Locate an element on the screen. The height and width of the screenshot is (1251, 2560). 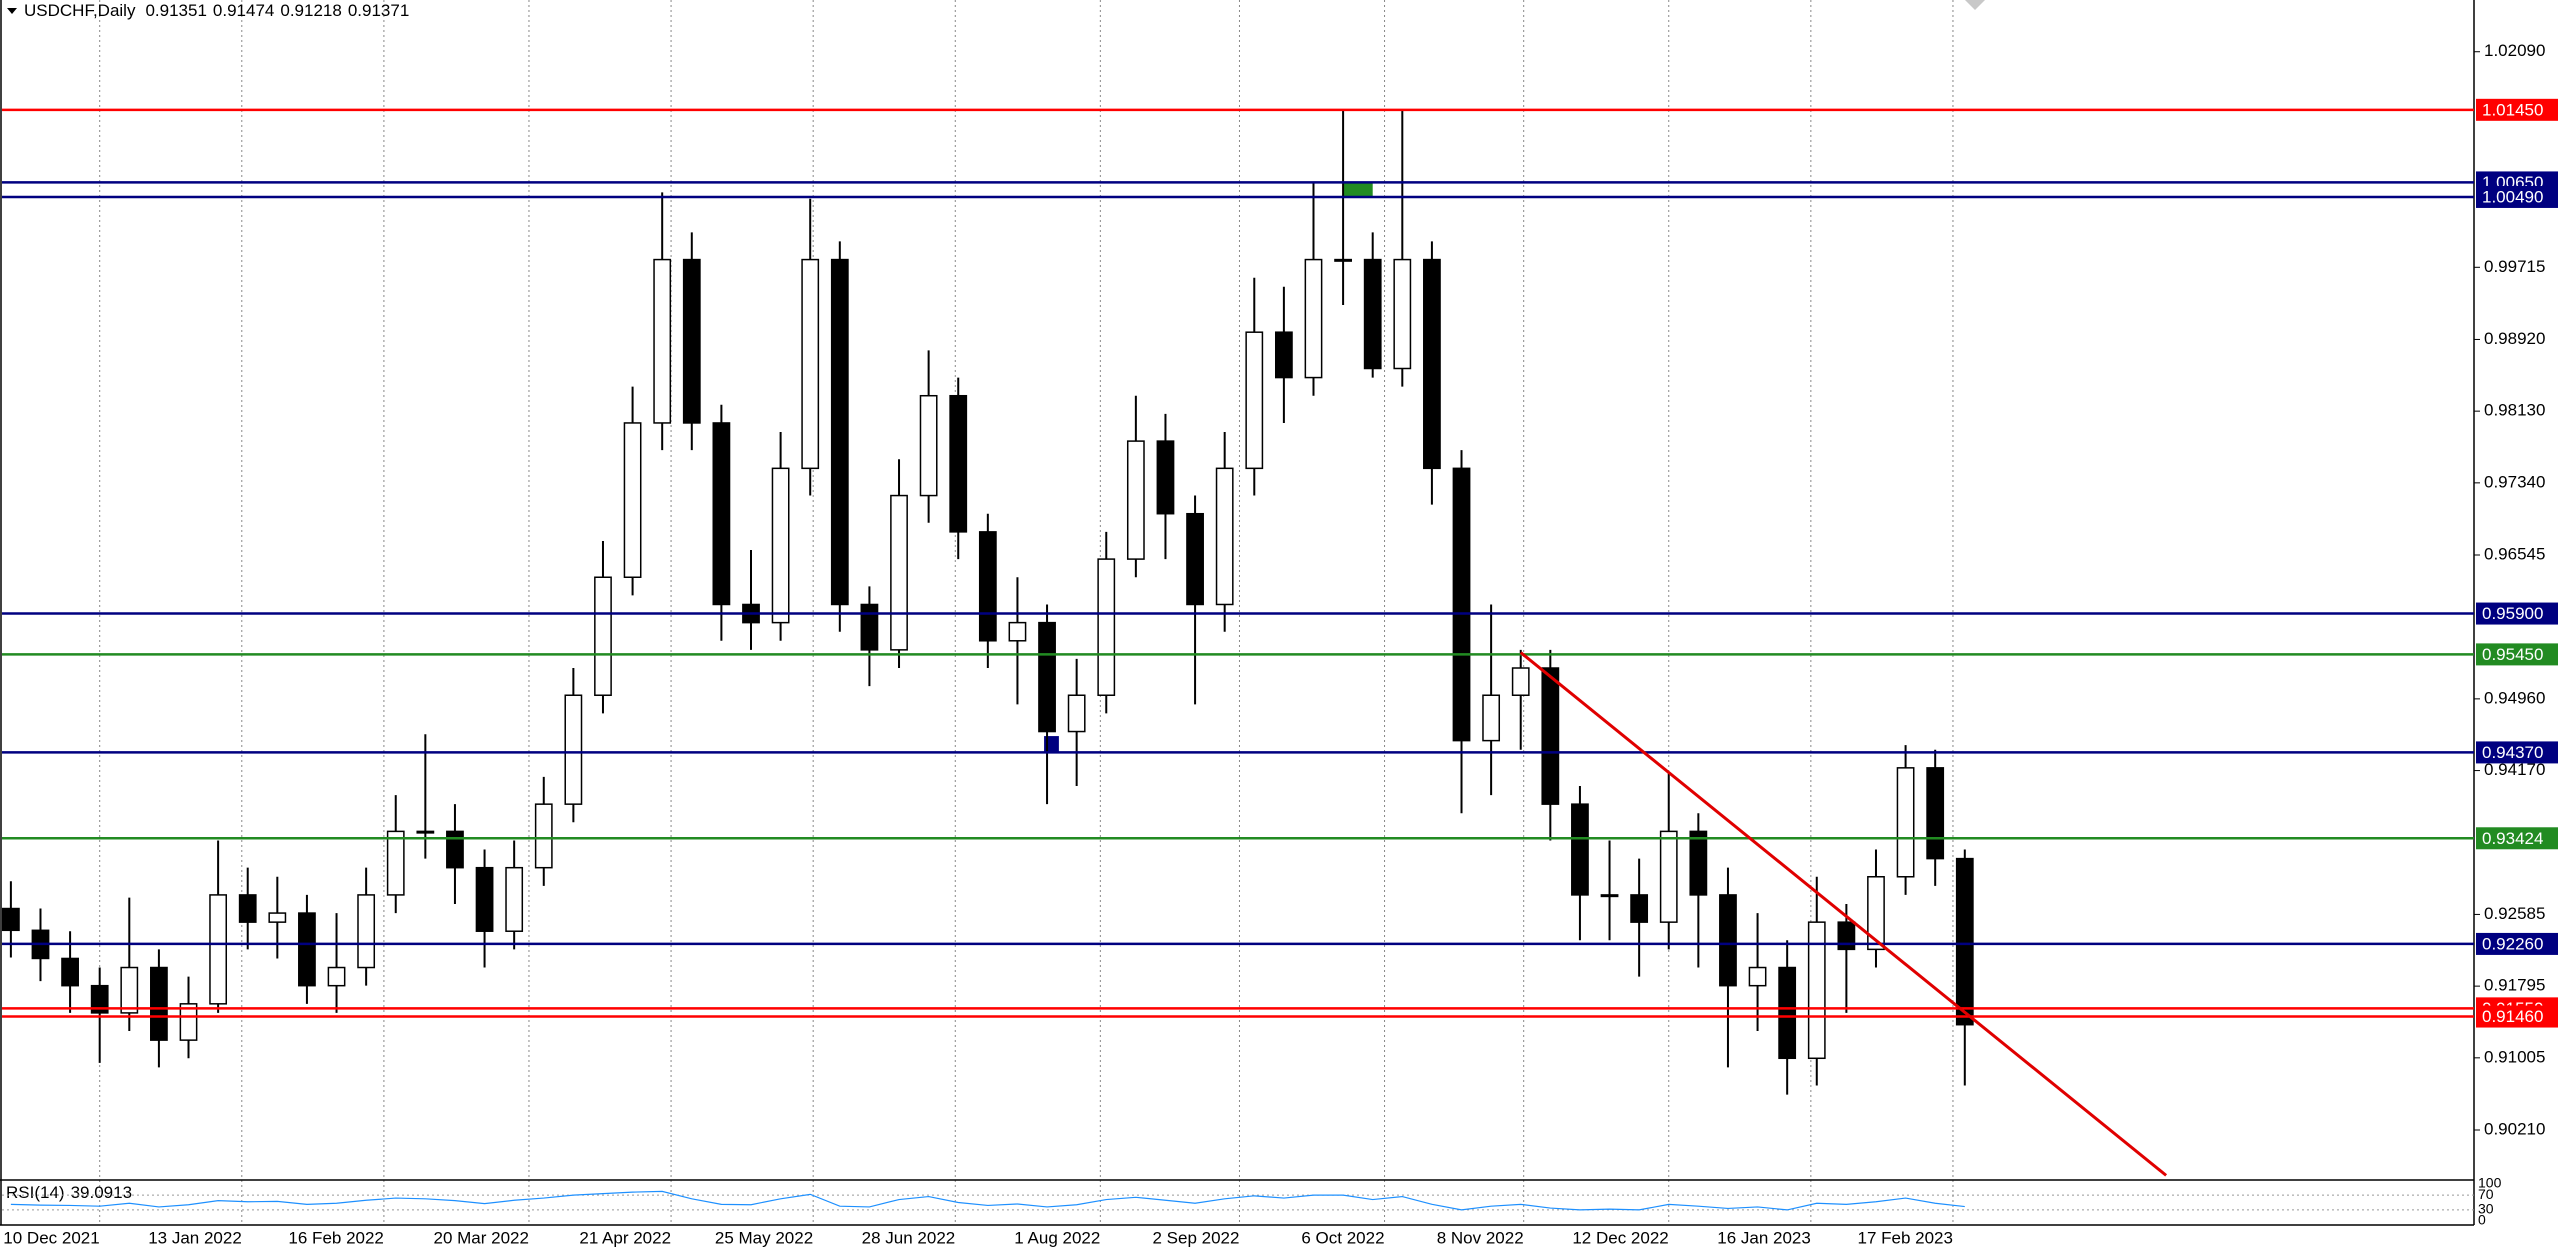
x-tick-label: 6 Oct 2022 is located at coordinates (1342, 1237).